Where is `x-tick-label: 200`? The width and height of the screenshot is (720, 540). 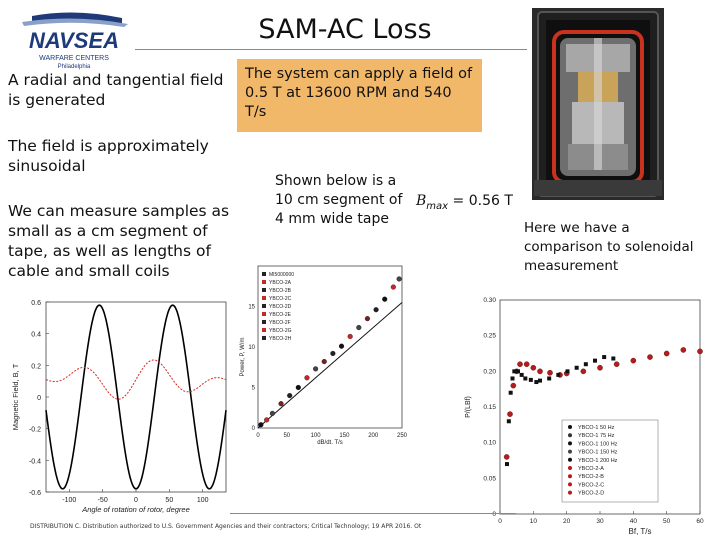 x-tick-label: 200 is located at coordinates (373, 436).